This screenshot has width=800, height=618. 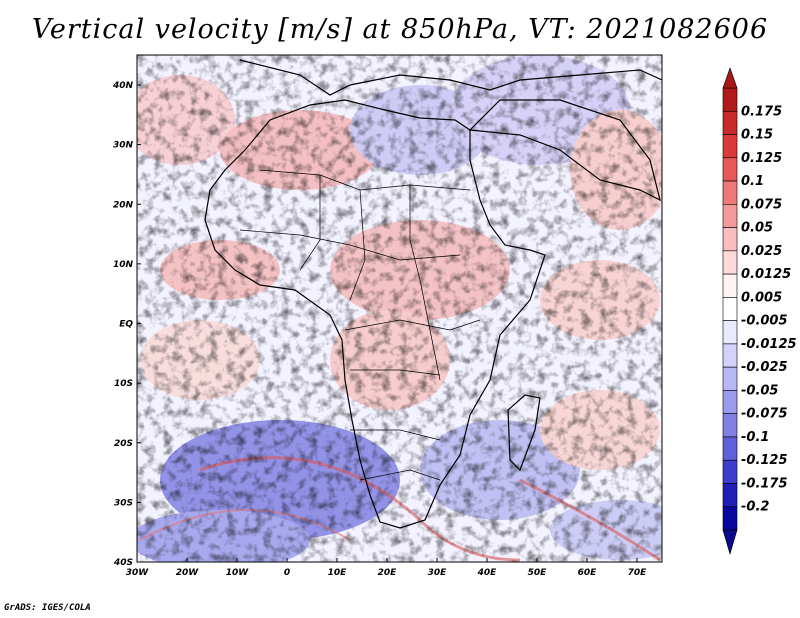 I want to click on lon-tick-label: 40E, so click(x=487, y=573).